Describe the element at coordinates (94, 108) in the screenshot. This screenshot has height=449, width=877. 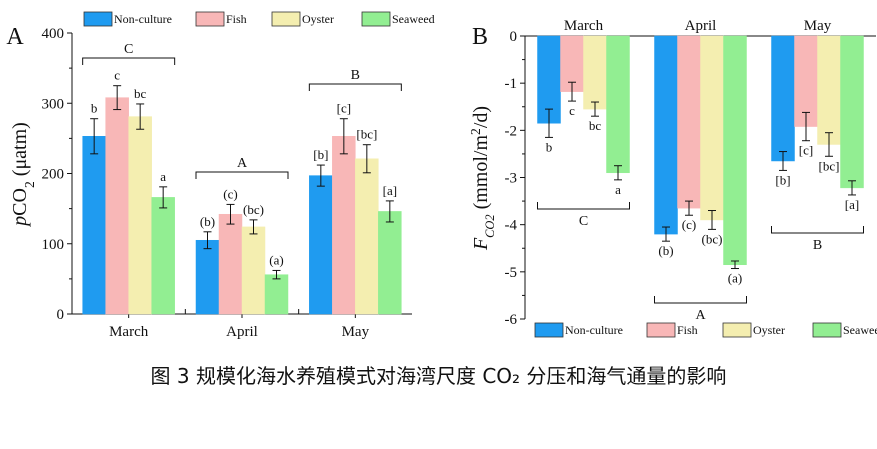
I see `panel-a-significance-letter: b` at that location.